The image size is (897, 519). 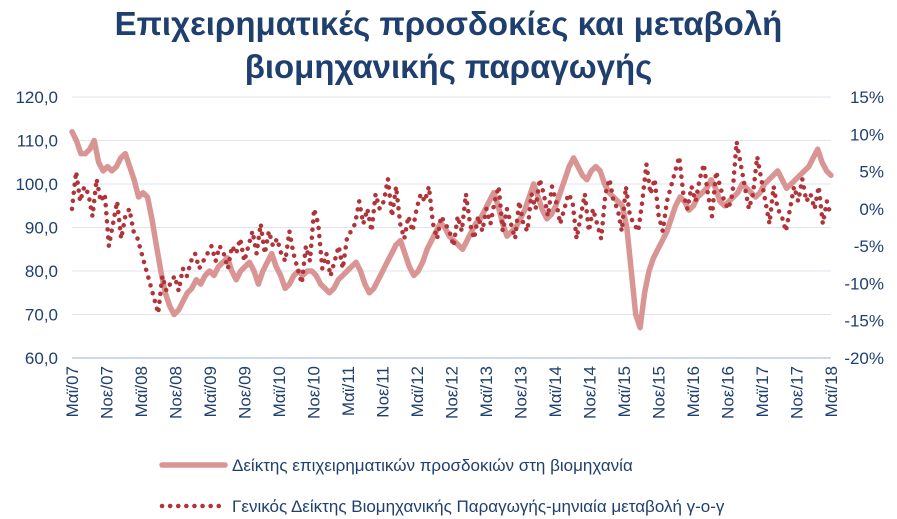 What do you see at coordinates (36, 184) in the screenshot?
I see `y-left-tick-label: 100,0` at bounding box center [36, 184].